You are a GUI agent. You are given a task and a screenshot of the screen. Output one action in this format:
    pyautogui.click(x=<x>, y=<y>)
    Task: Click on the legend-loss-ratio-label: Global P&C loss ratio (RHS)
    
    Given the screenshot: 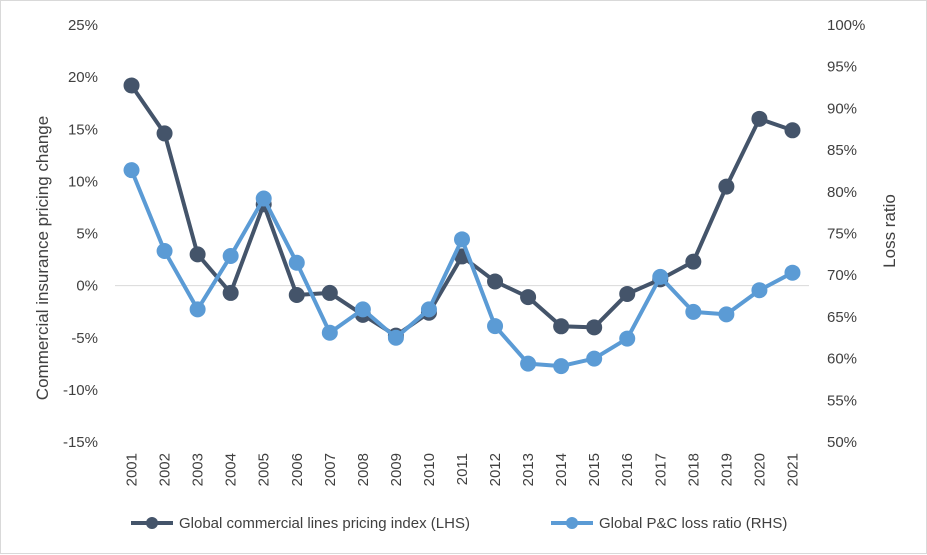 What is the action you would take?
    pyautogui.click(x=693, y=523)
    